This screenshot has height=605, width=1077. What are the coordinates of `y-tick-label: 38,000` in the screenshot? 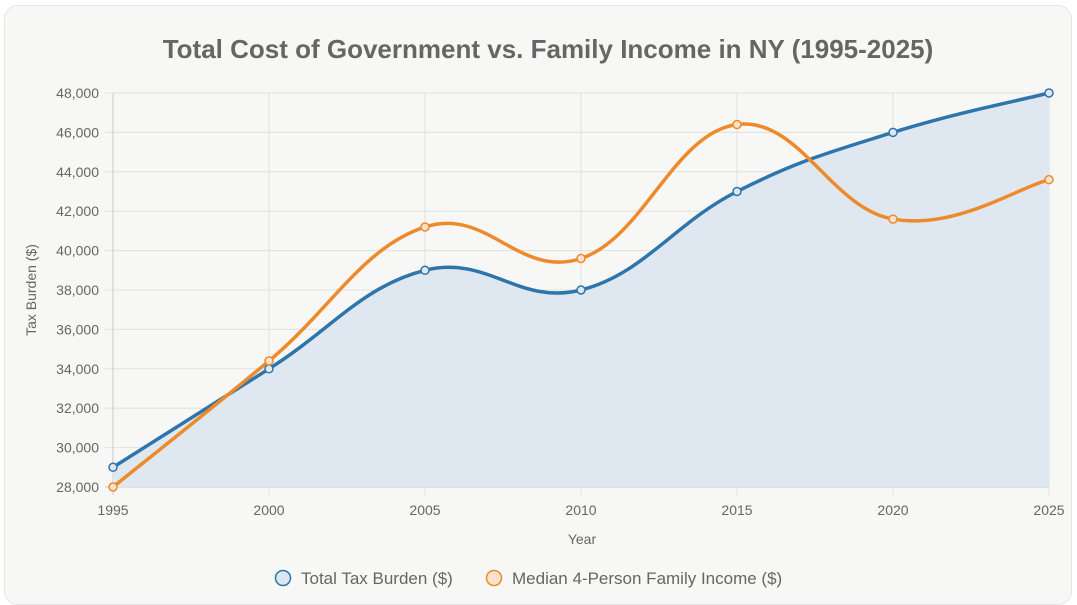 It's located at (77, 290).